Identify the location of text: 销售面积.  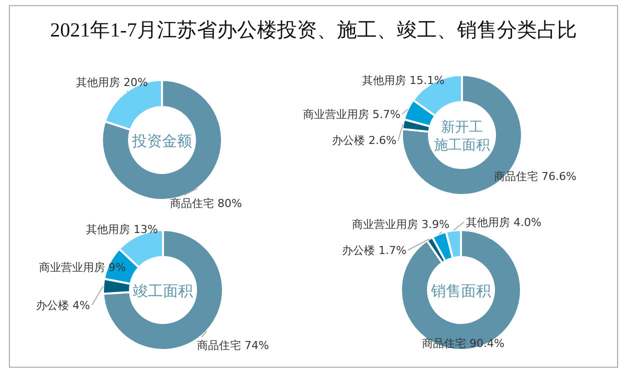
(460, 291).